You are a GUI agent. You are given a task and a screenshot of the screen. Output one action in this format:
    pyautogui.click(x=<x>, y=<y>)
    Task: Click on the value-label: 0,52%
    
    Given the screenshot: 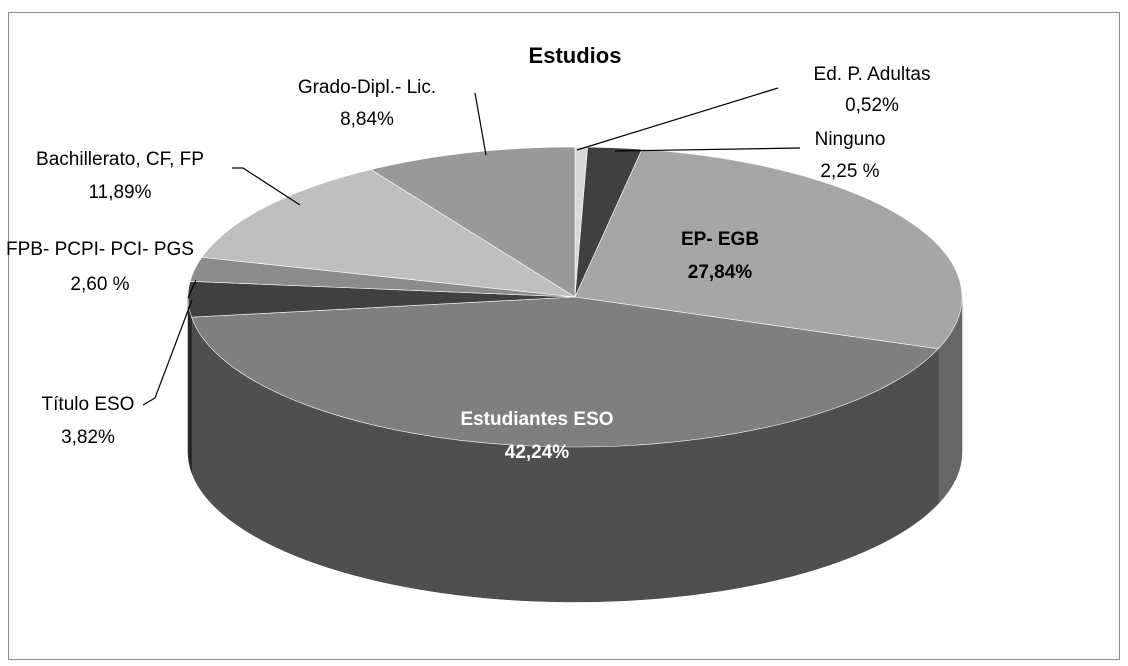 What is the action you would take?
    pyautogui.click(x=872, y=105)
    